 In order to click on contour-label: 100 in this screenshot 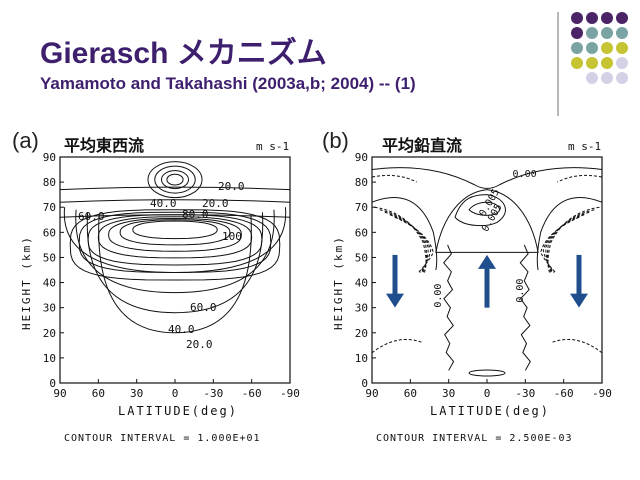, I will do `click(232, 236)`.